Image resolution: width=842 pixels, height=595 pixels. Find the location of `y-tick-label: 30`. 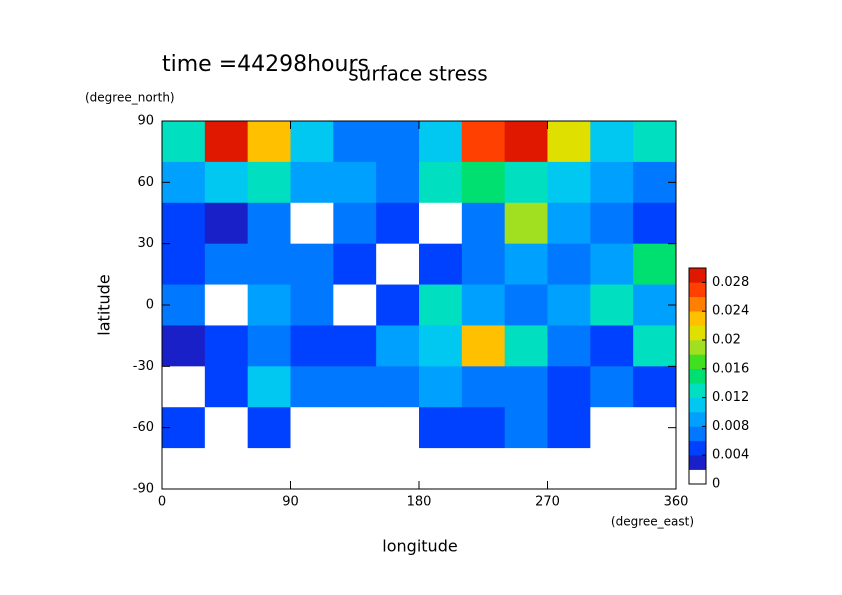

y-tick-label: 30 is located at coordinates (145, 243).